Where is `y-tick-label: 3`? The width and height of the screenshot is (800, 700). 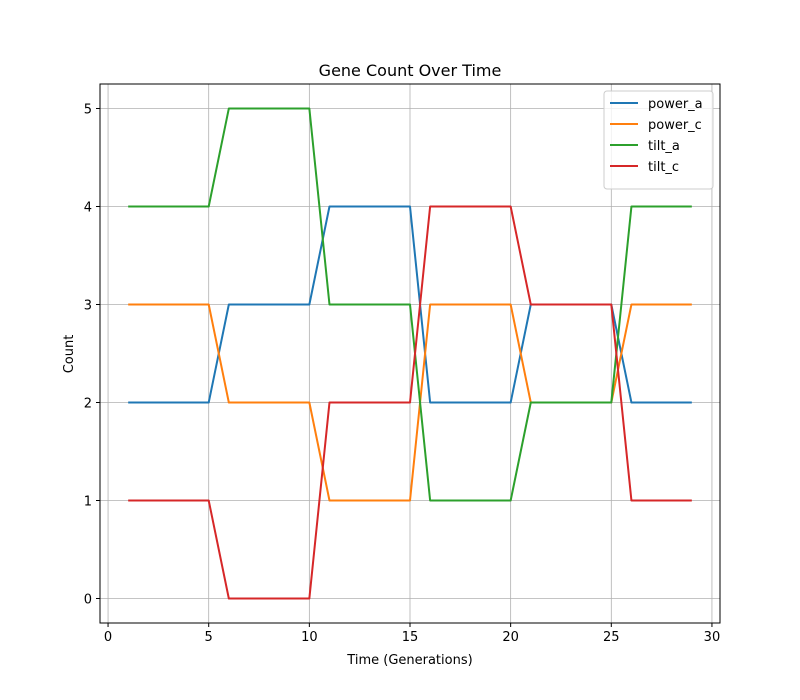 y-tick-label: 3 is located at coordinates (88, 306).